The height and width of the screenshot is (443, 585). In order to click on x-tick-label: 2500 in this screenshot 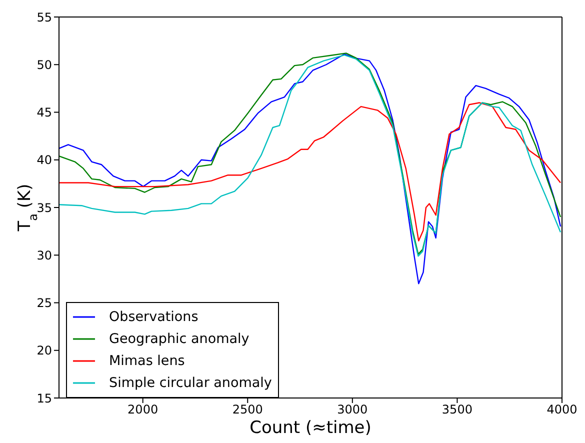, I will do `click(247, 409)`.